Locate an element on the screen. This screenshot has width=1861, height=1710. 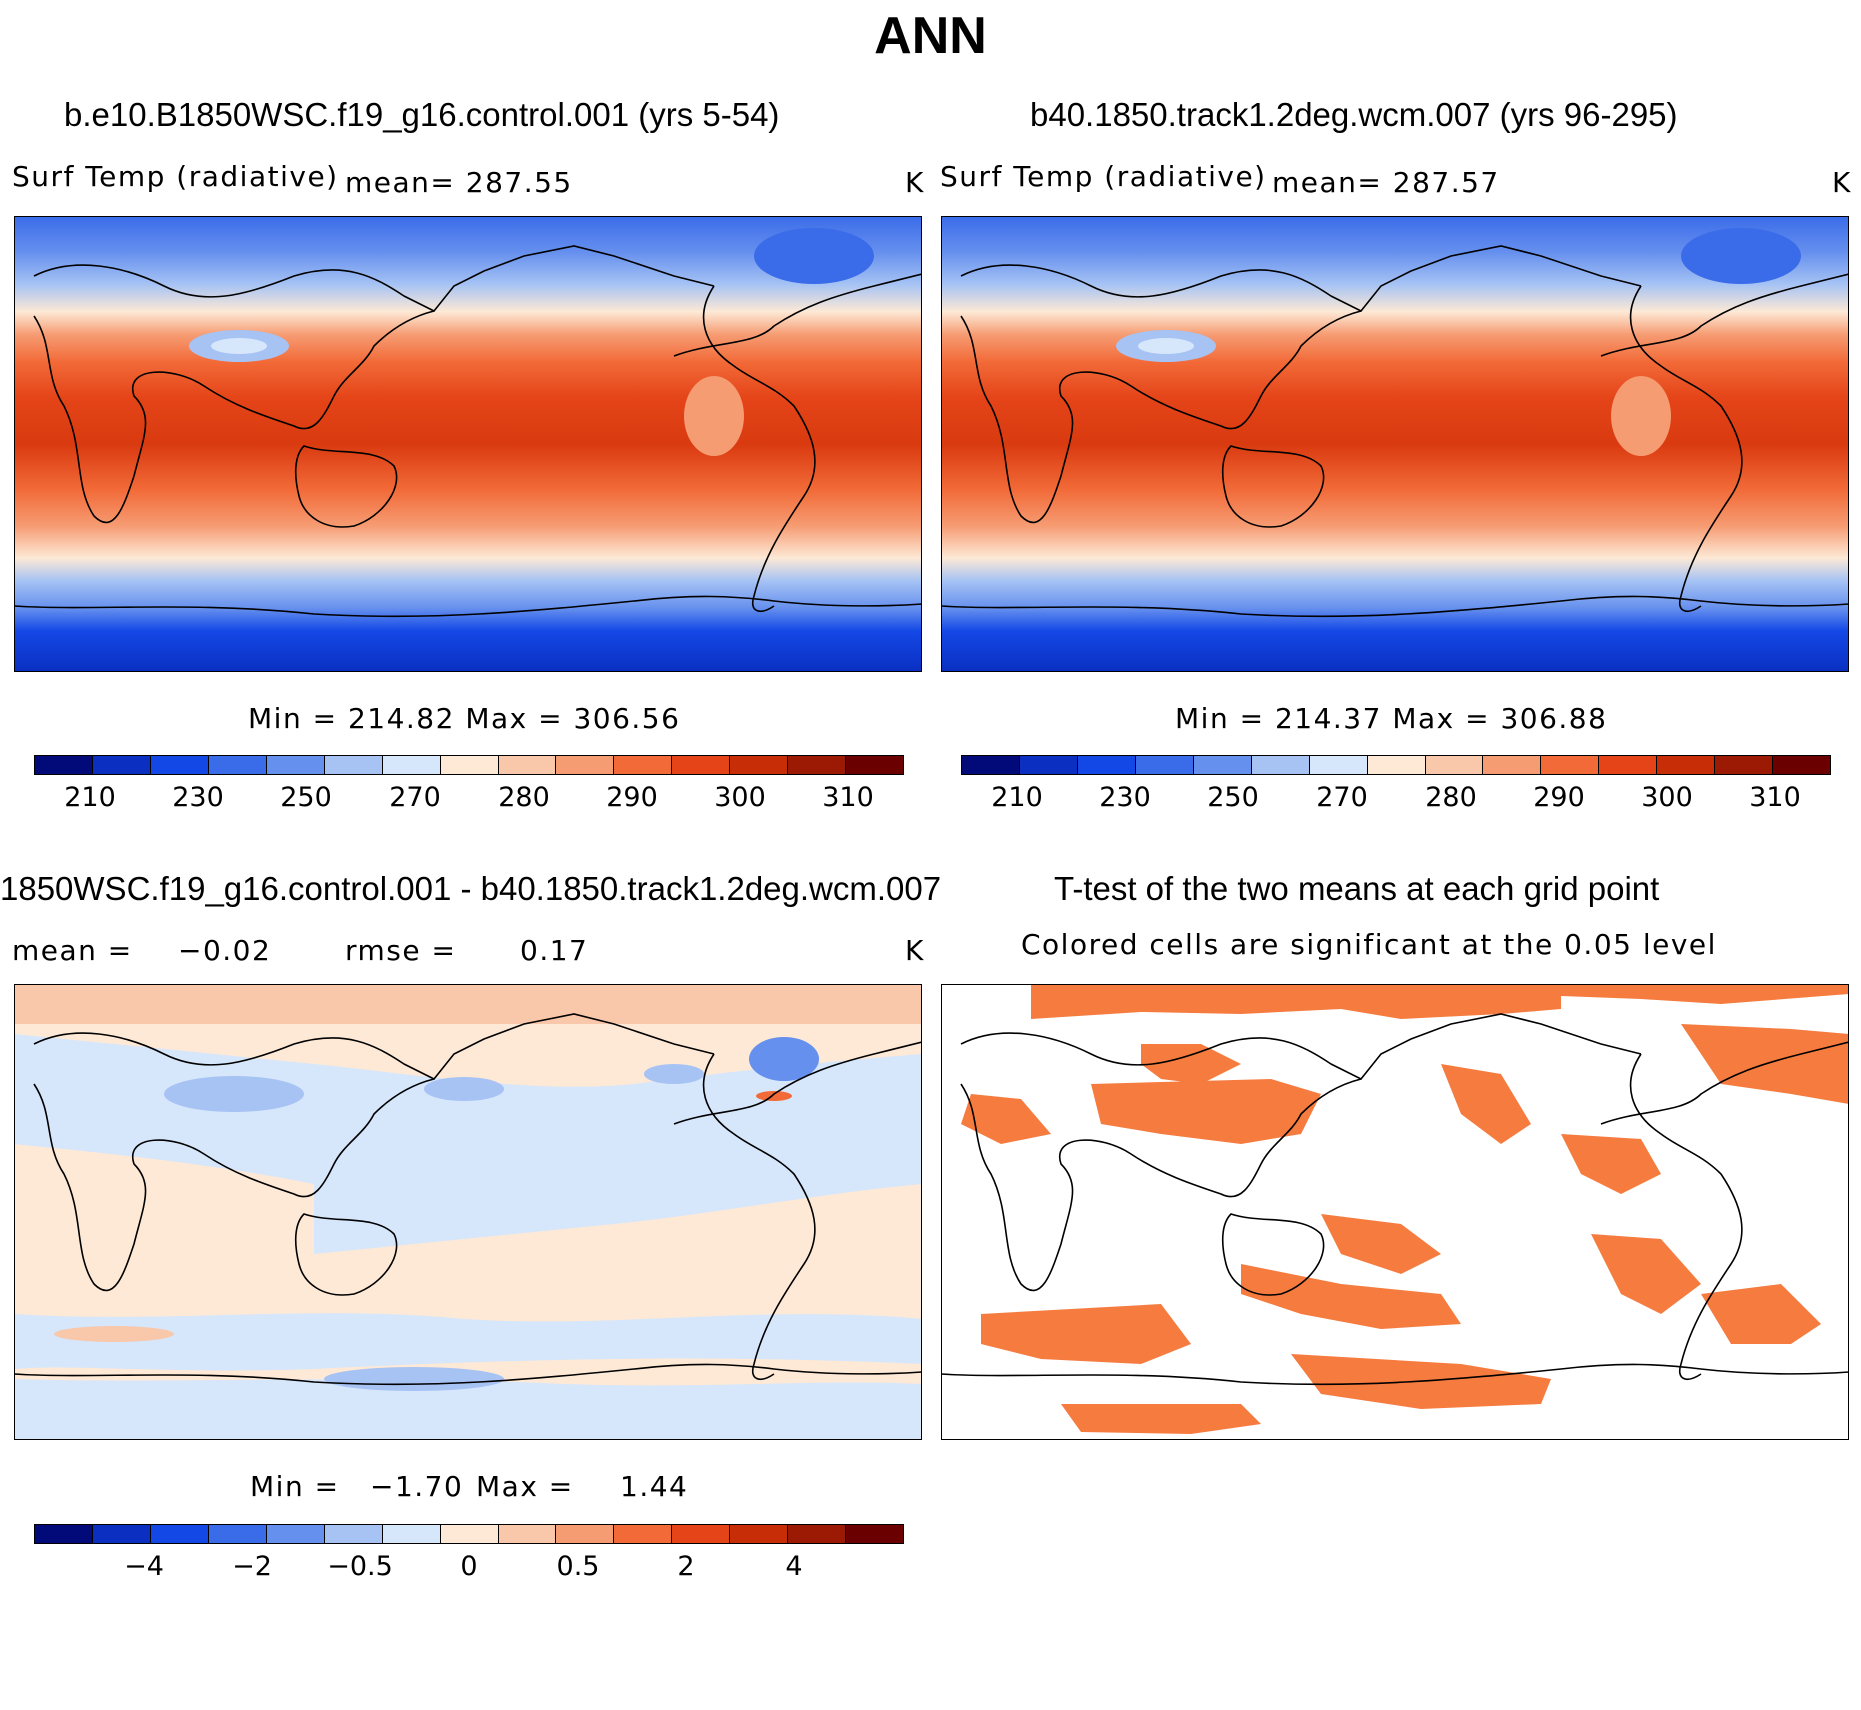
panel1-minmax: Min = 214.82 Max = 306.56 is located at coordinates (464, 718).